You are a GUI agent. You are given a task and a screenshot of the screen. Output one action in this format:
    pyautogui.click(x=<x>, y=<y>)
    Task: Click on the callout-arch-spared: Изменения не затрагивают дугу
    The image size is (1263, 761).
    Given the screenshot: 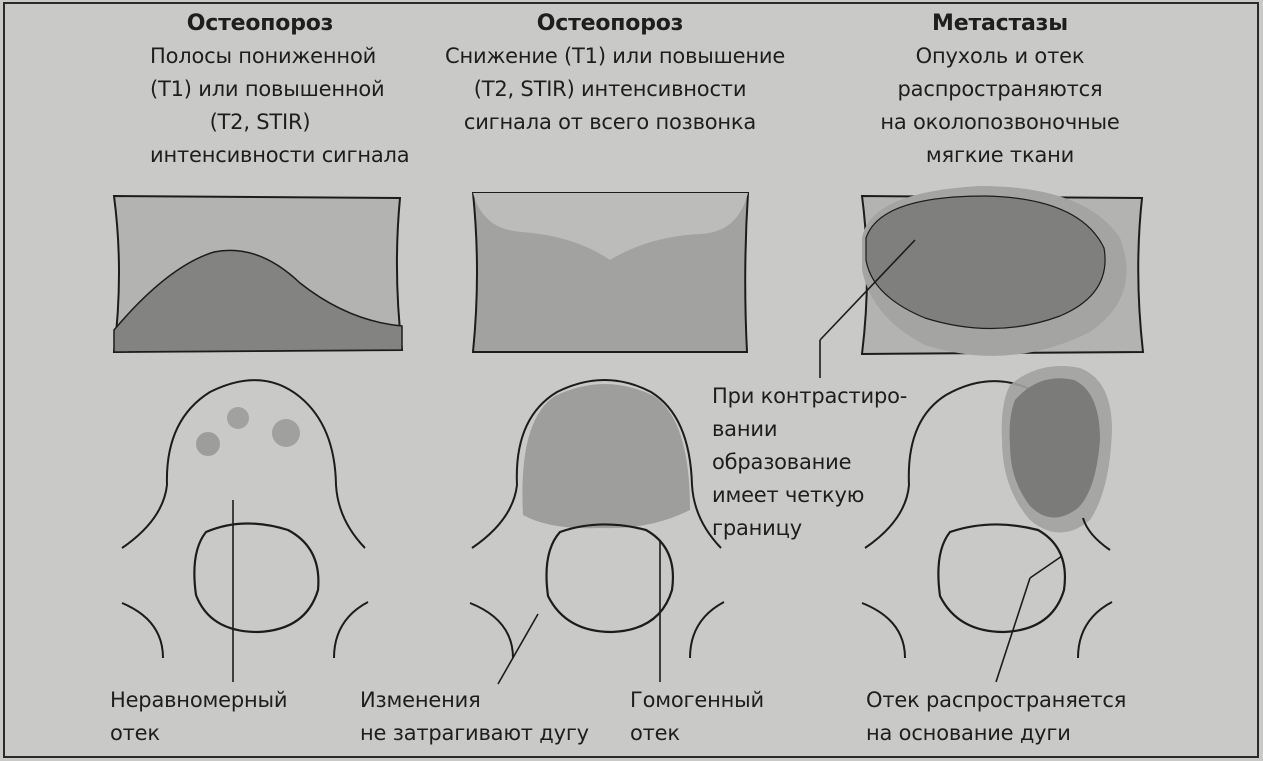 What is the action you would take?
    pyautogui.click(x=480, y=717)
    